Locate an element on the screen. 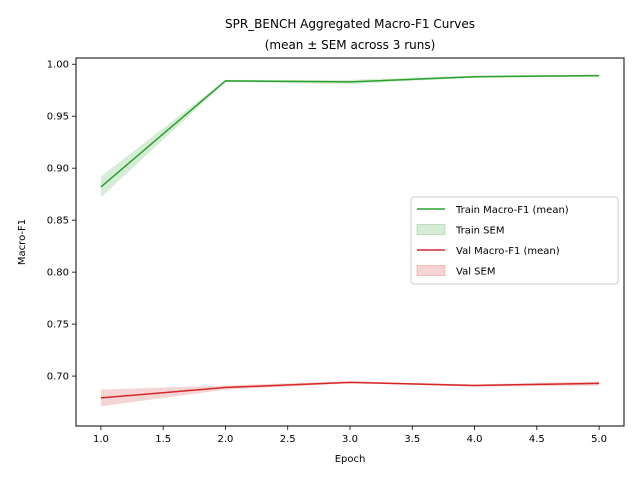  legend-label: Train Macro-F1 (mean) is located at coordinates (512, 210).